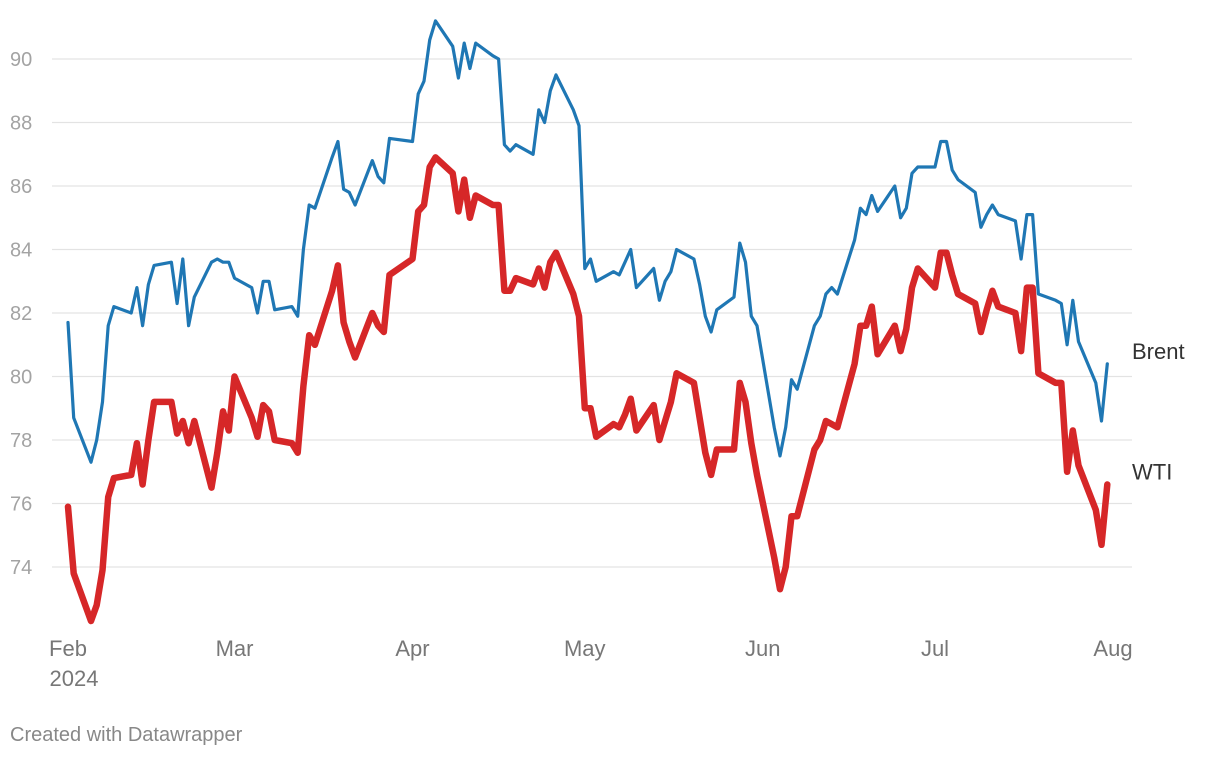  What do you see at coordinates (591, 663) in the screenshot?
I see `x-axis-ticks: Feb 2024 Mar Apr May Jun Jul Aug` at bounding box center [591, 663].